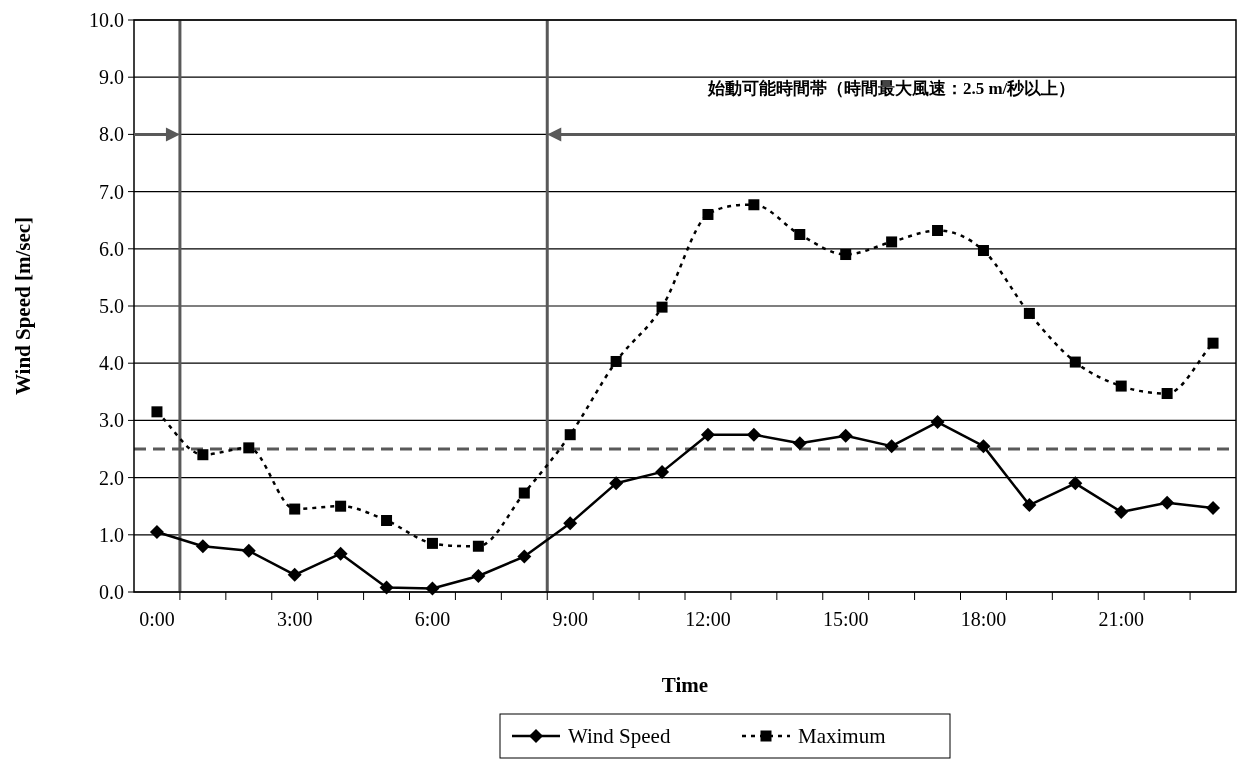  I want to click on x-tick-label: 12:00, so click(708, 619).